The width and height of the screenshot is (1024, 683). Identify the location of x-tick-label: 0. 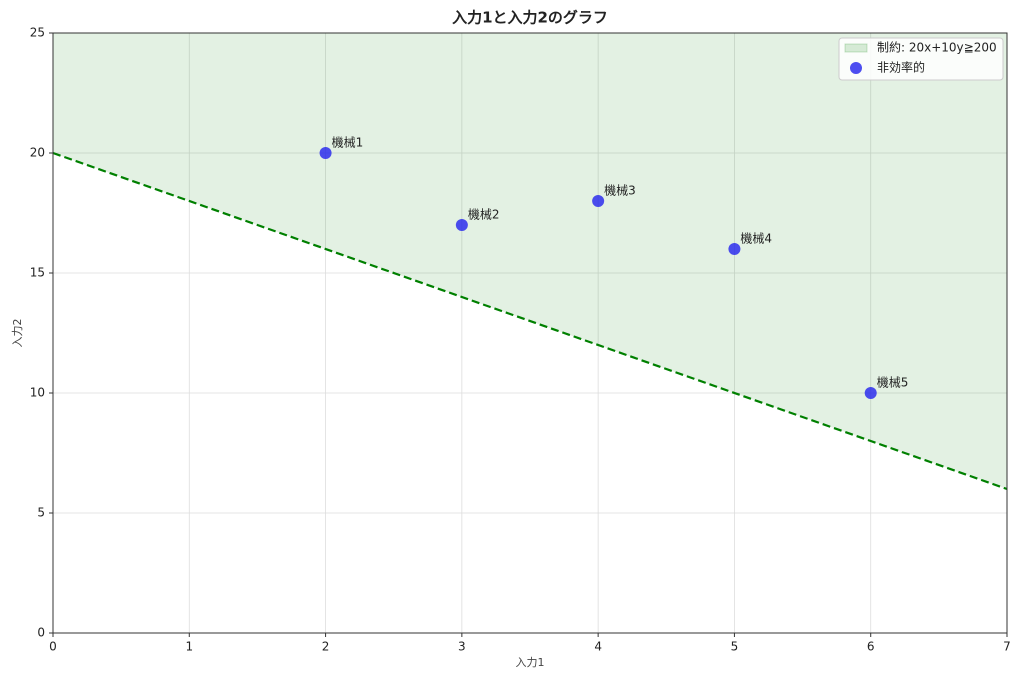
(53, 647).